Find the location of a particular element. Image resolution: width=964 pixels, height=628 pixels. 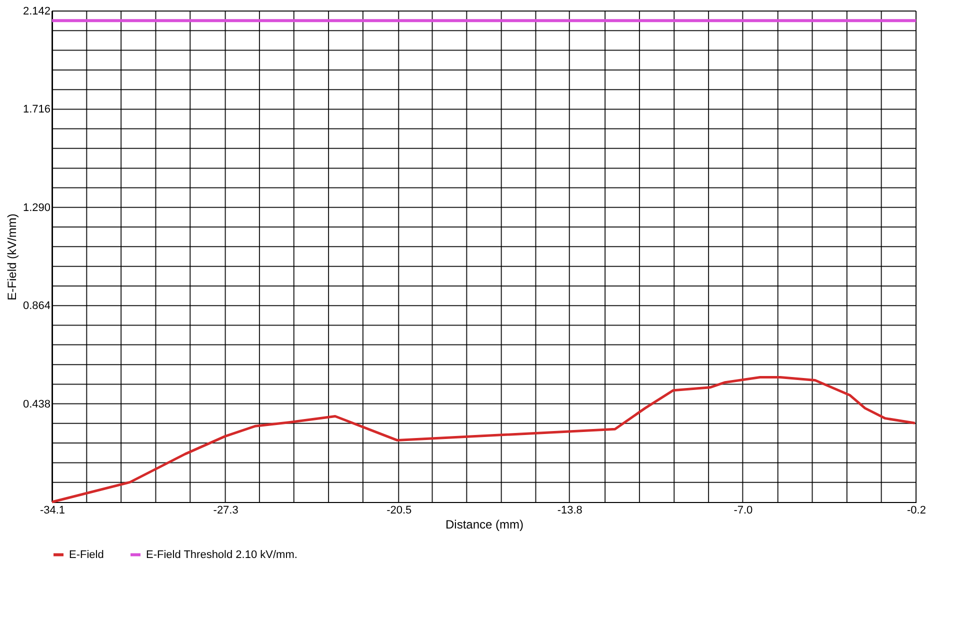

y-tick-label: 1.716 is located at coordinates (36, 110).